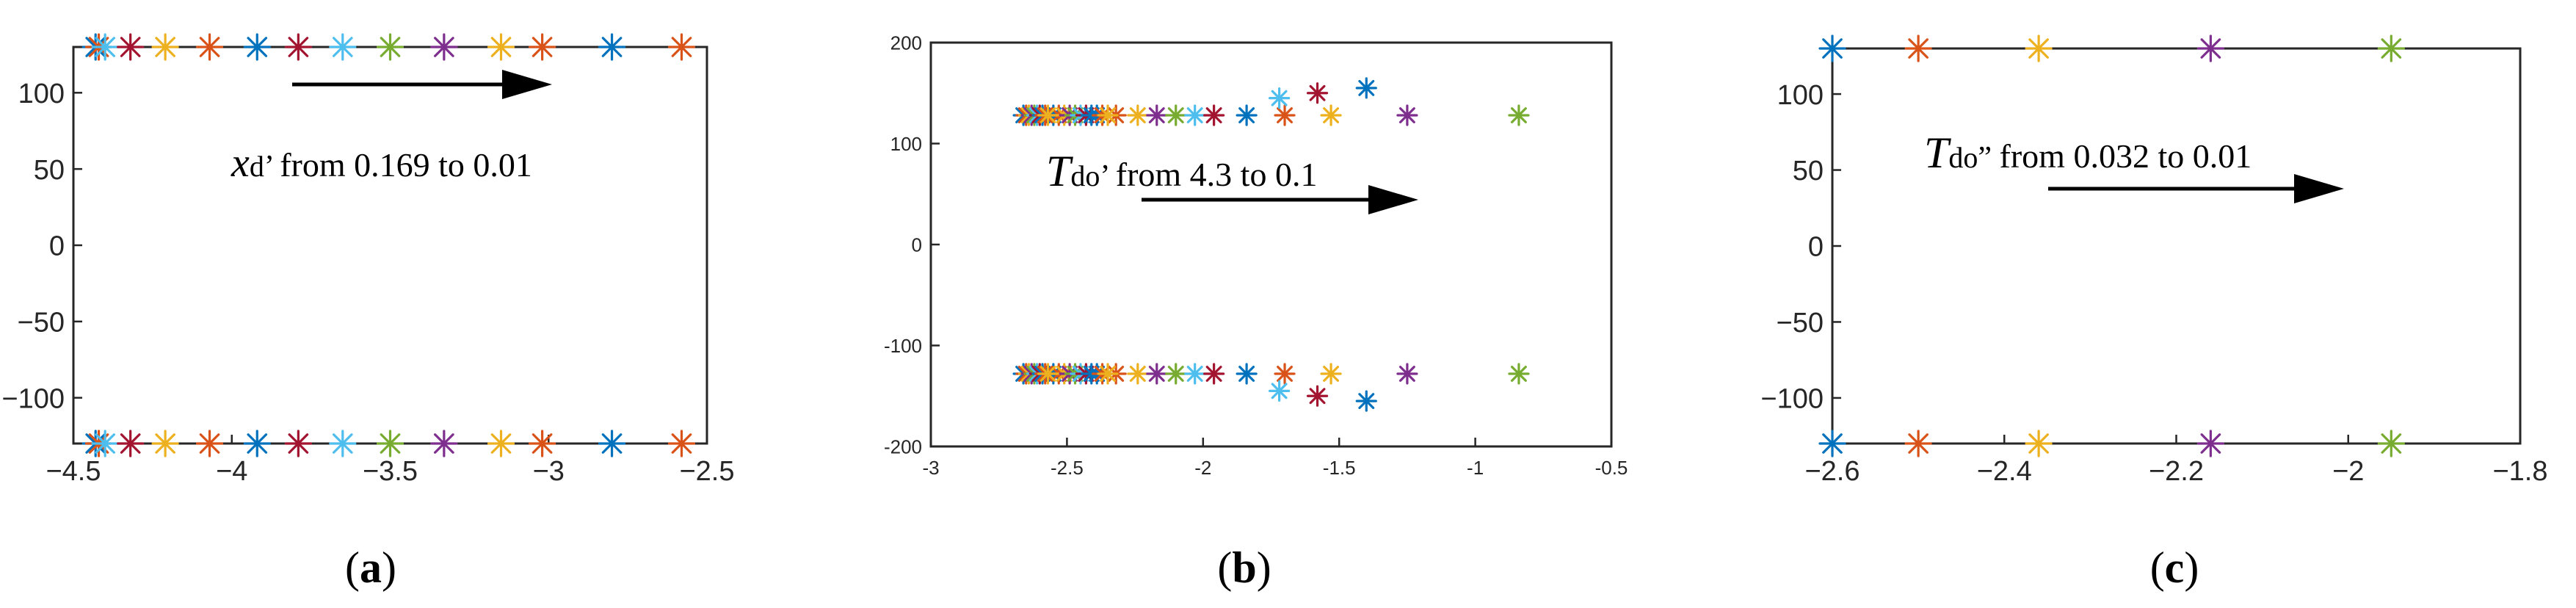 This screenshot has height=608, width=2576. I want to click on x-tick-label: -3, so click(931, 468).